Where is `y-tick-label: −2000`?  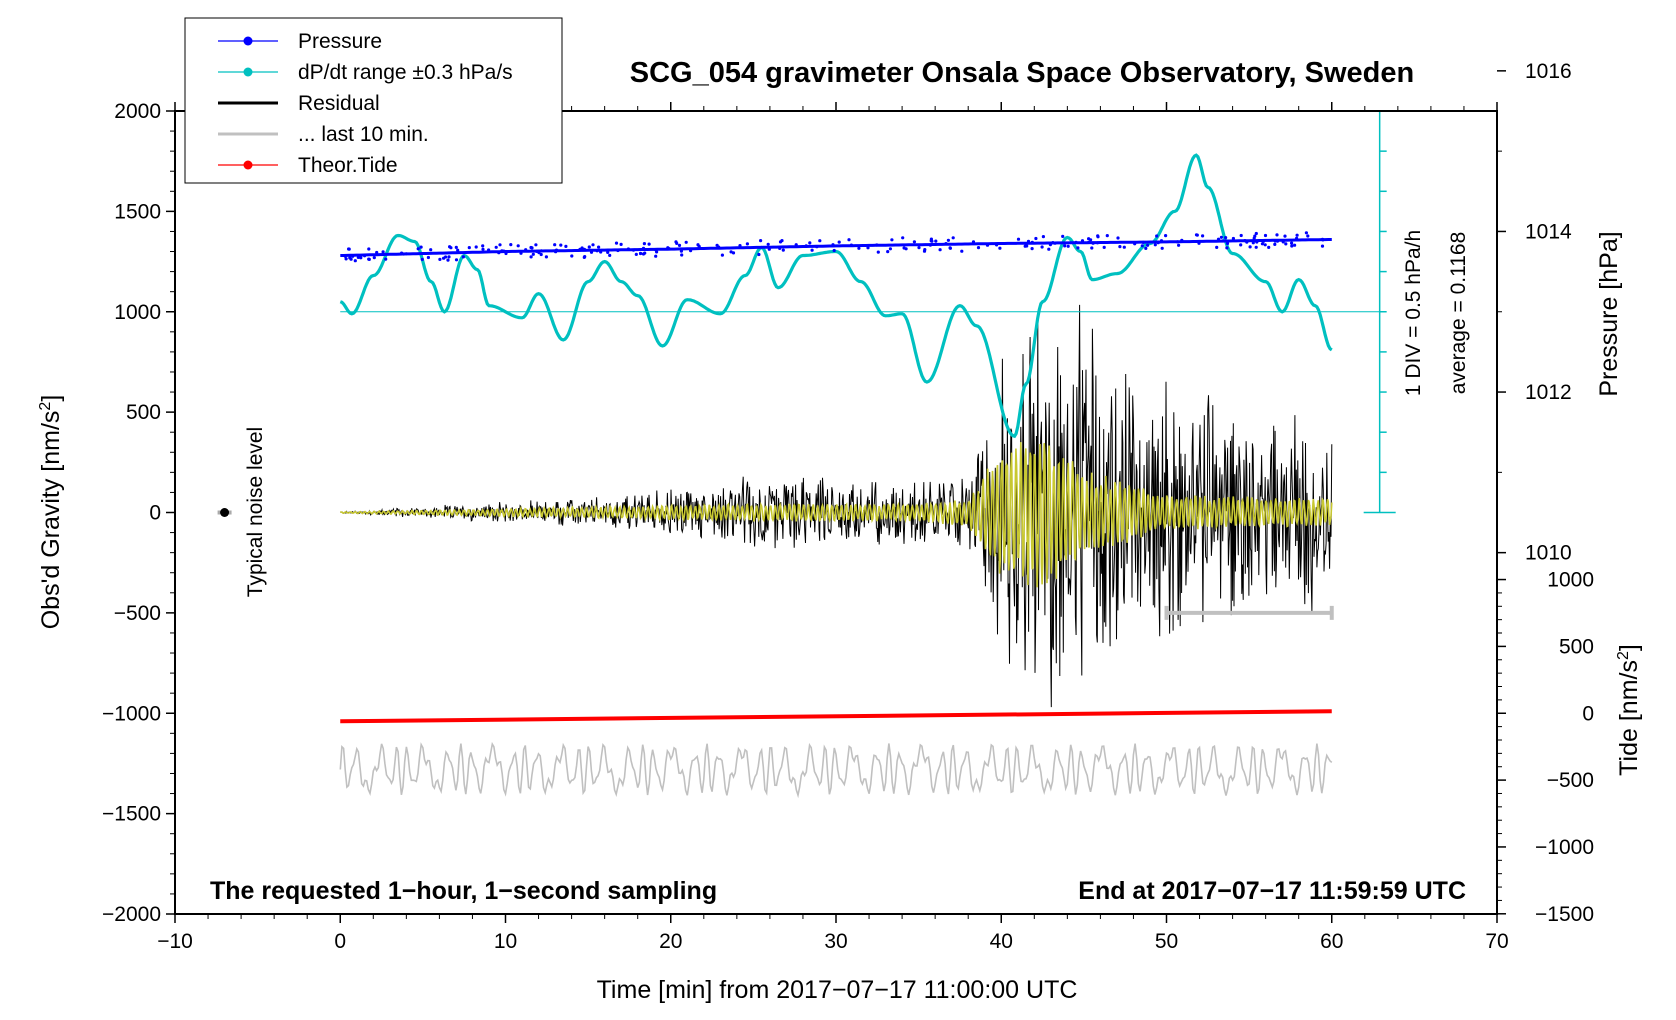 y-tick-label: −2000 is located at coordinates (131, 914).